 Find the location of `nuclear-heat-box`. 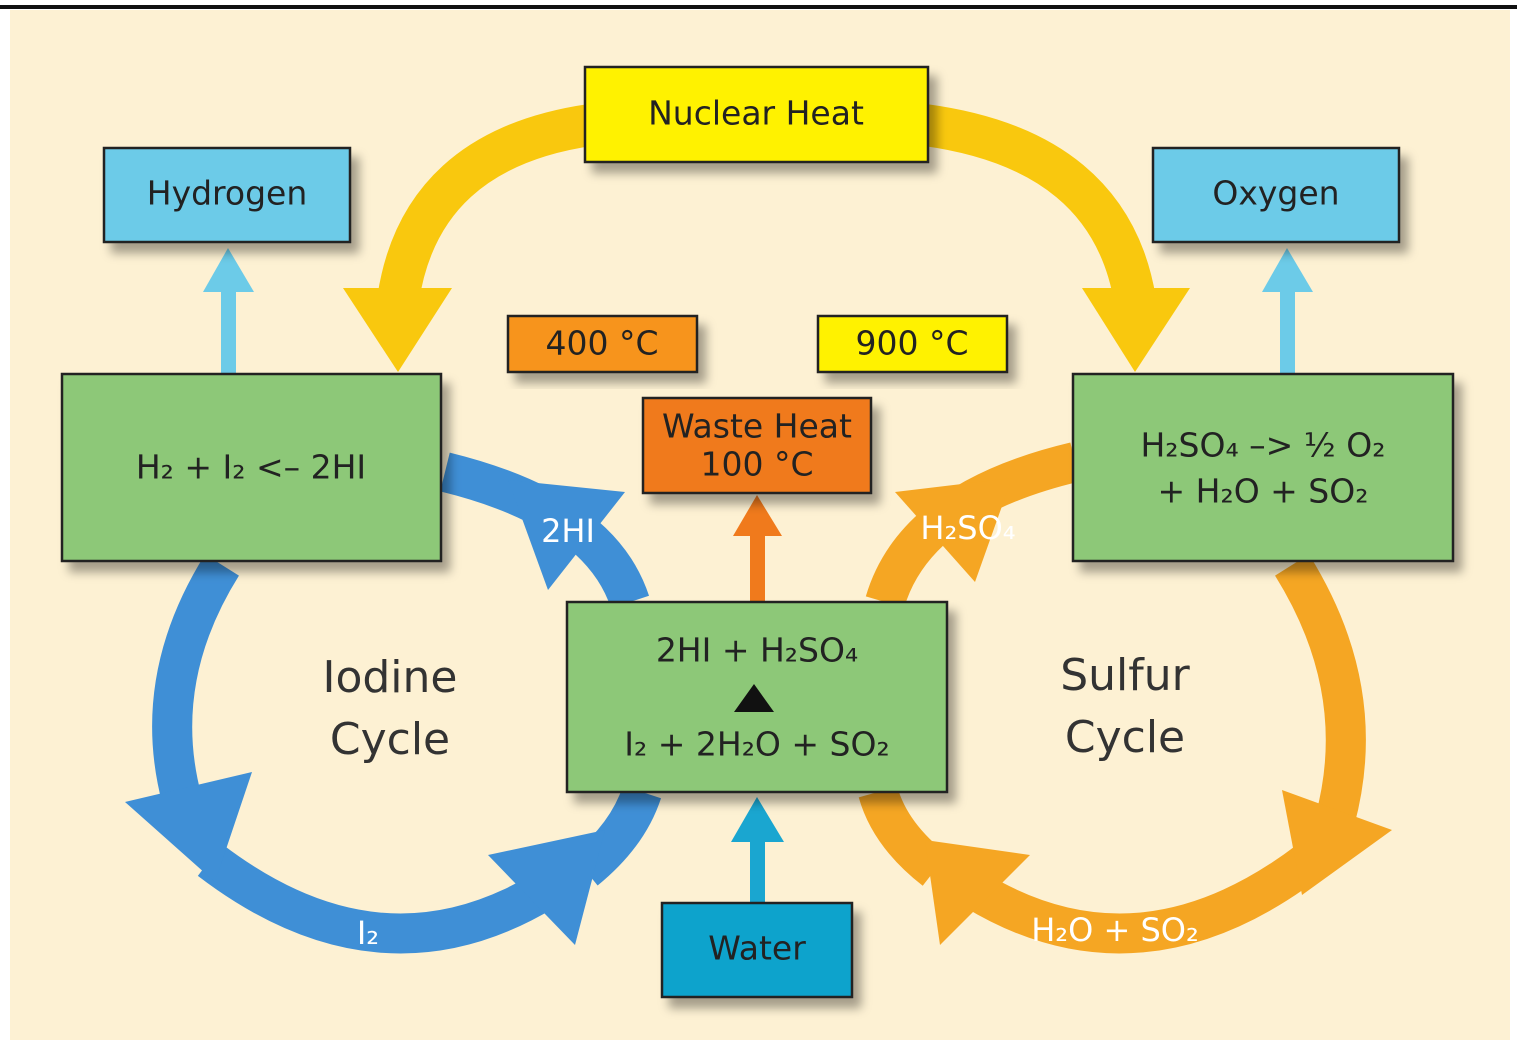

nuclear-heat-box is located at coordinates (756, 114).